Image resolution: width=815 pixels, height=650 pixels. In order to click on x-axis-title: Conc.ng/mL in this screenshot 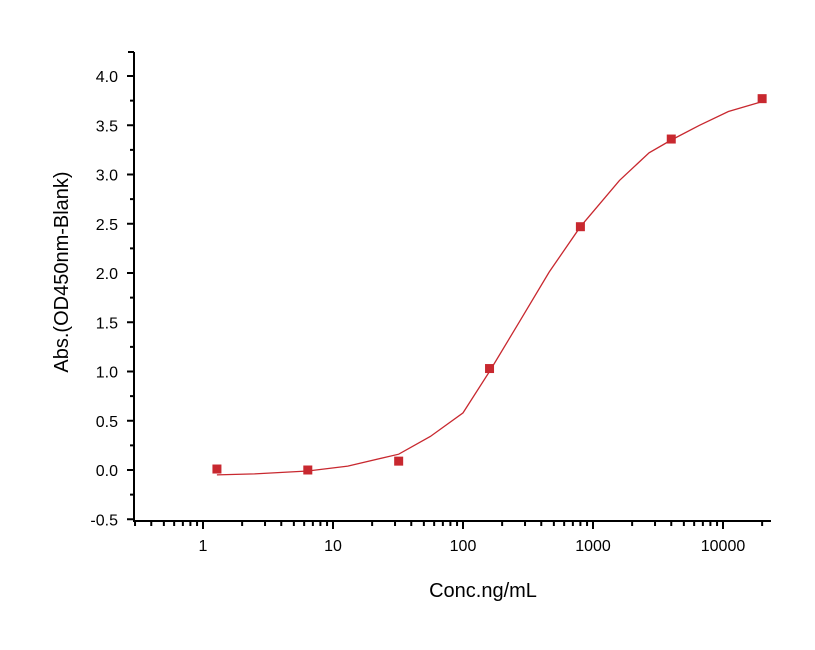, I will do `click(483, 591)`.